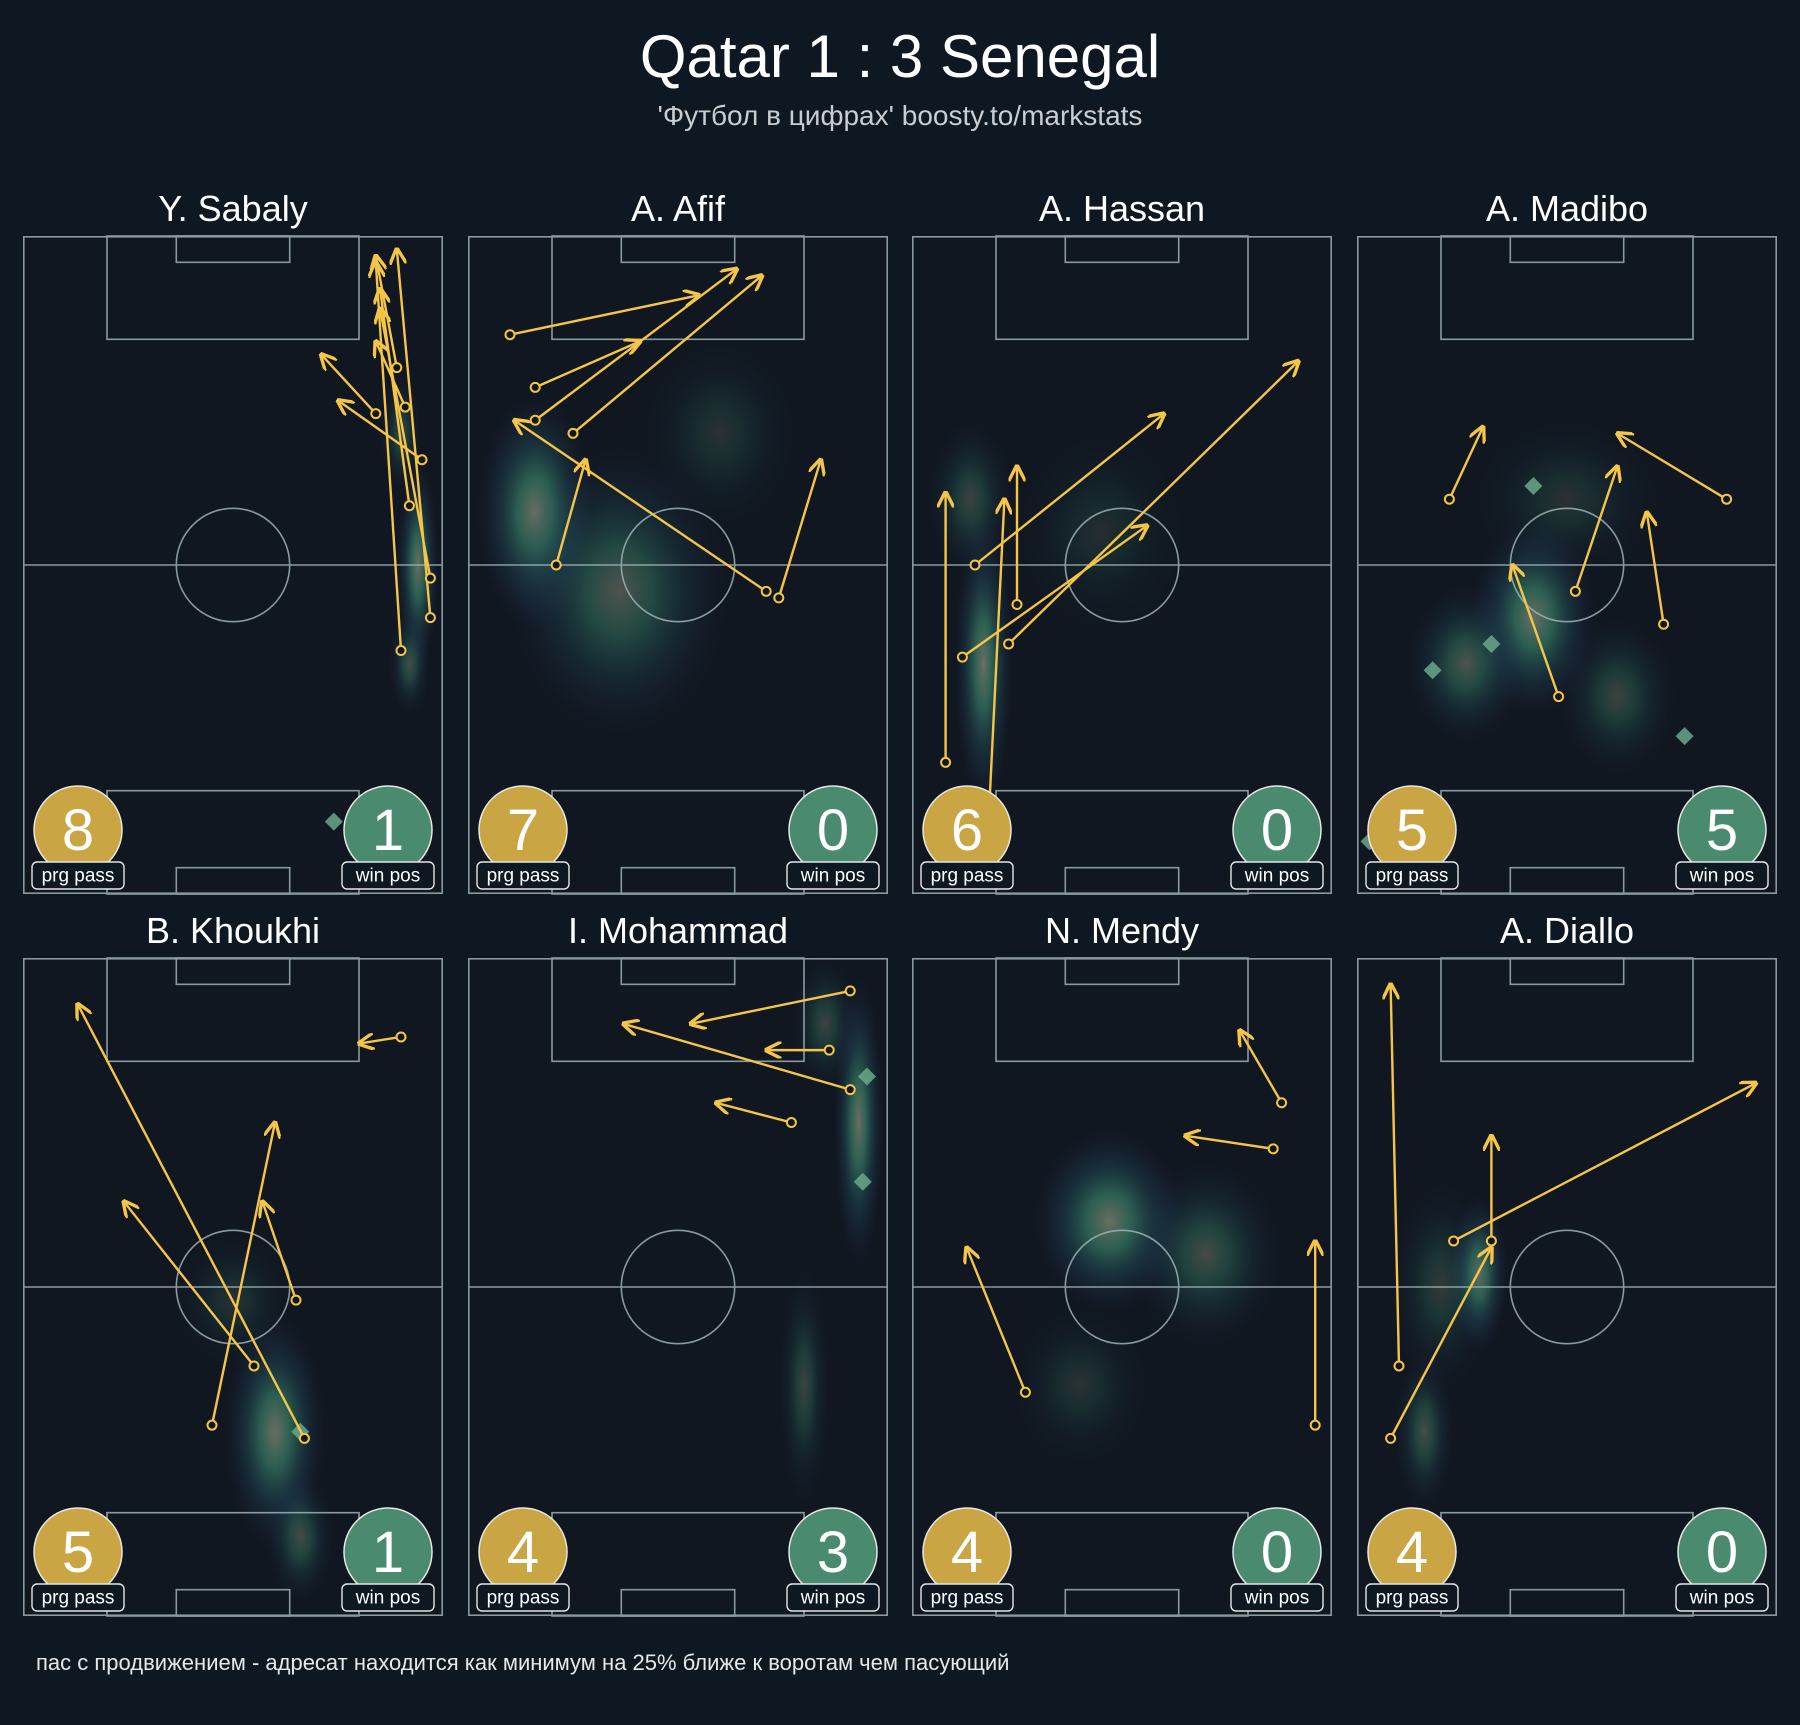 The width and height of the screenshot is (1800, 1725). Describe the element at coordinates (1722, 830) in the screenshot. I see `win-pos-count: 5` at that location.